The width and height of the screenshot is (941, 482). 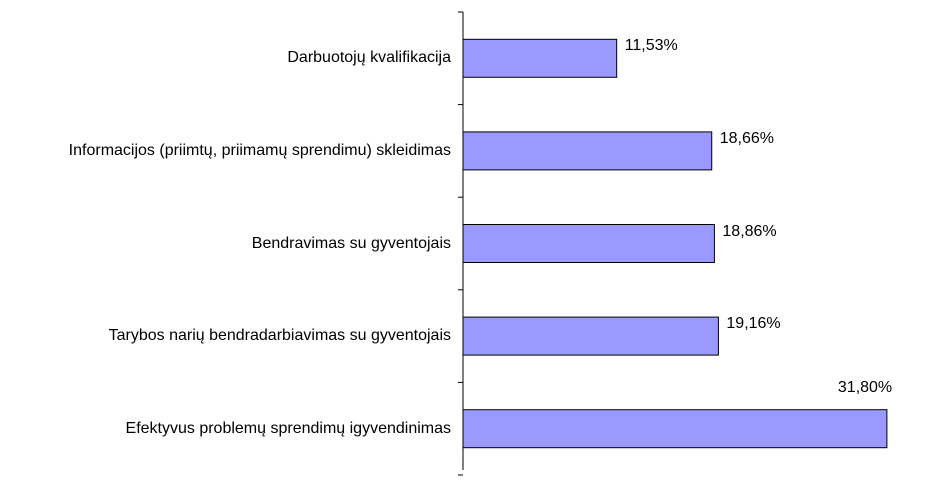 I want to click on value-label: 18,86%, so click(x=749, y=232).